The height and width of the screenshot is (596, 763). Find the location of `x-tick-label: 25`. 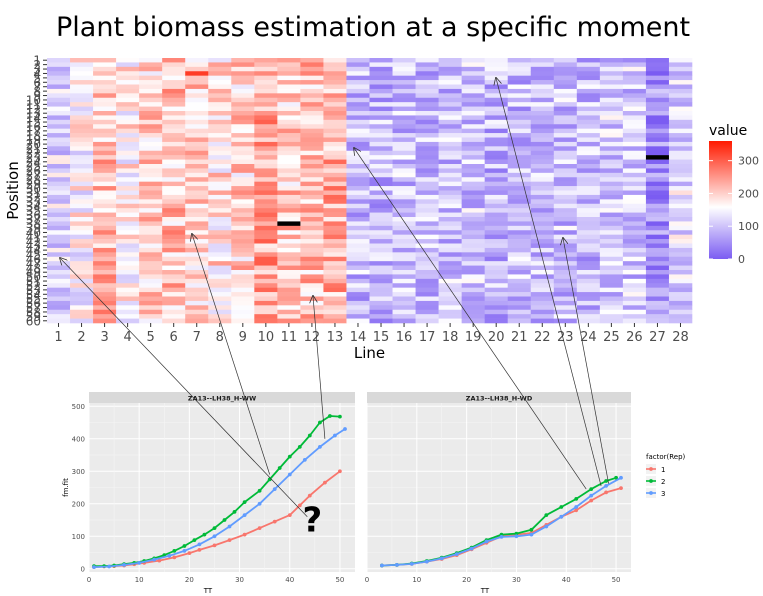

x-tick-label: 25 is located at coordinates (611, 337).